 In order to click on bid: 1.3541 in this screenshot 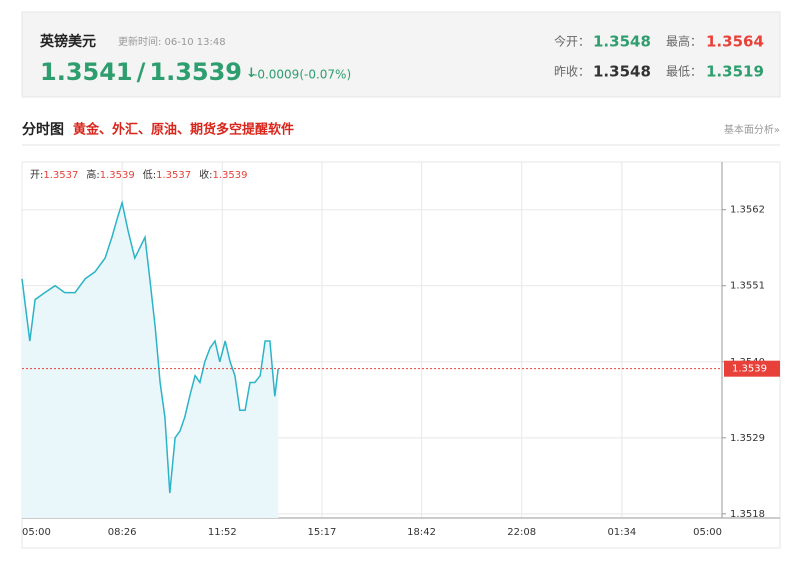, I will do `click(86, 72)`.